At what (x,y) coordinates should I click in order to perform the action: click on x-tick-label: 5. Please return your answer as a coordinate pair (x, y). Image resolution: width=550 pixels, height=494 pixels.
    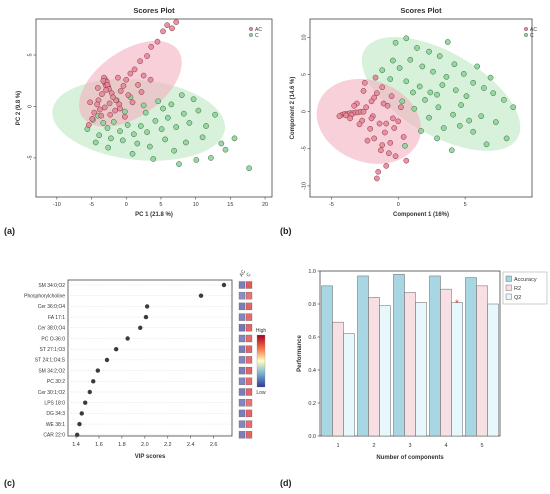
    Looking at the image, I should click on (465, 205).